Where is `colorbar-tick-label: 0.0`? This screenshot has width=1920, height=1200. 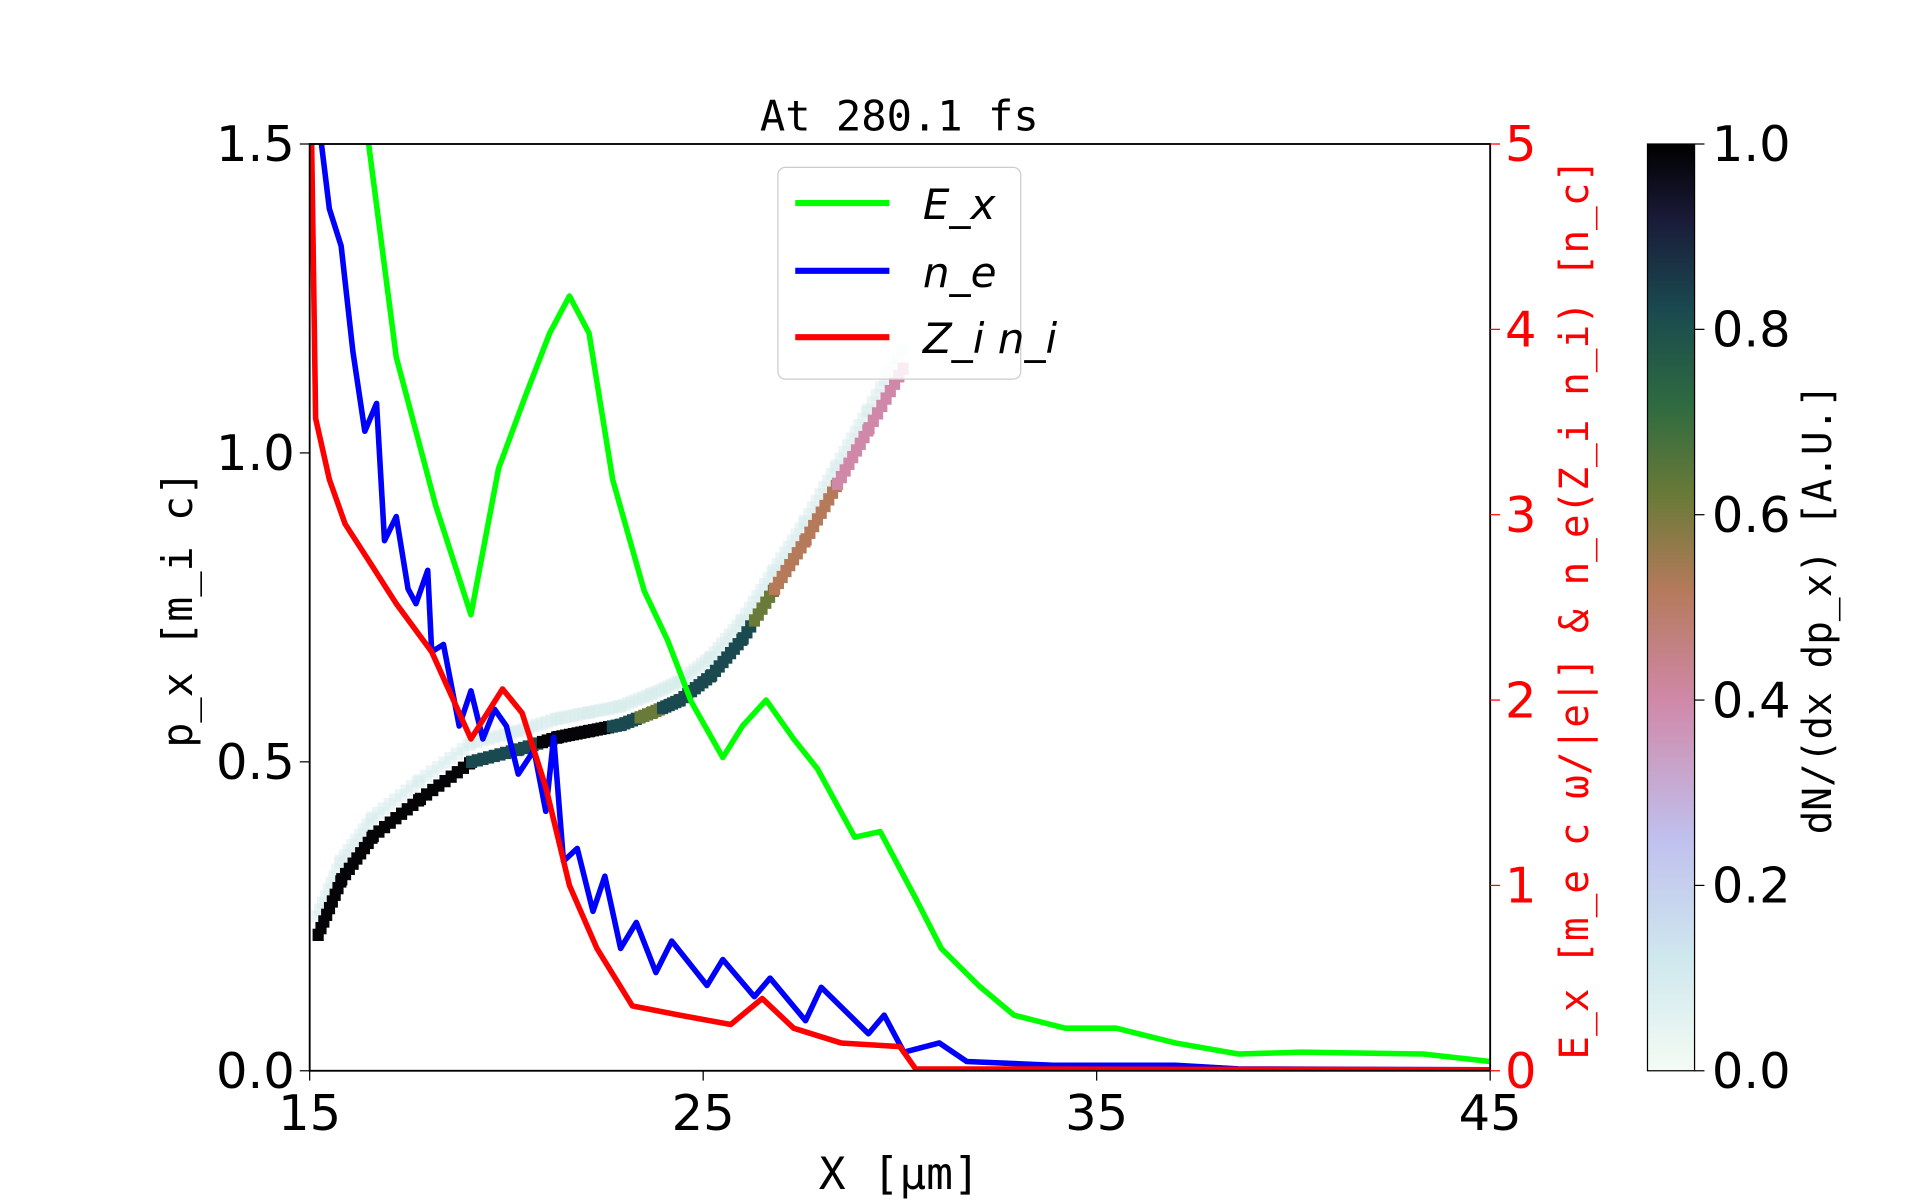 colorbar-tick-label: 0.0 is located at coordinates (1751, 1071).